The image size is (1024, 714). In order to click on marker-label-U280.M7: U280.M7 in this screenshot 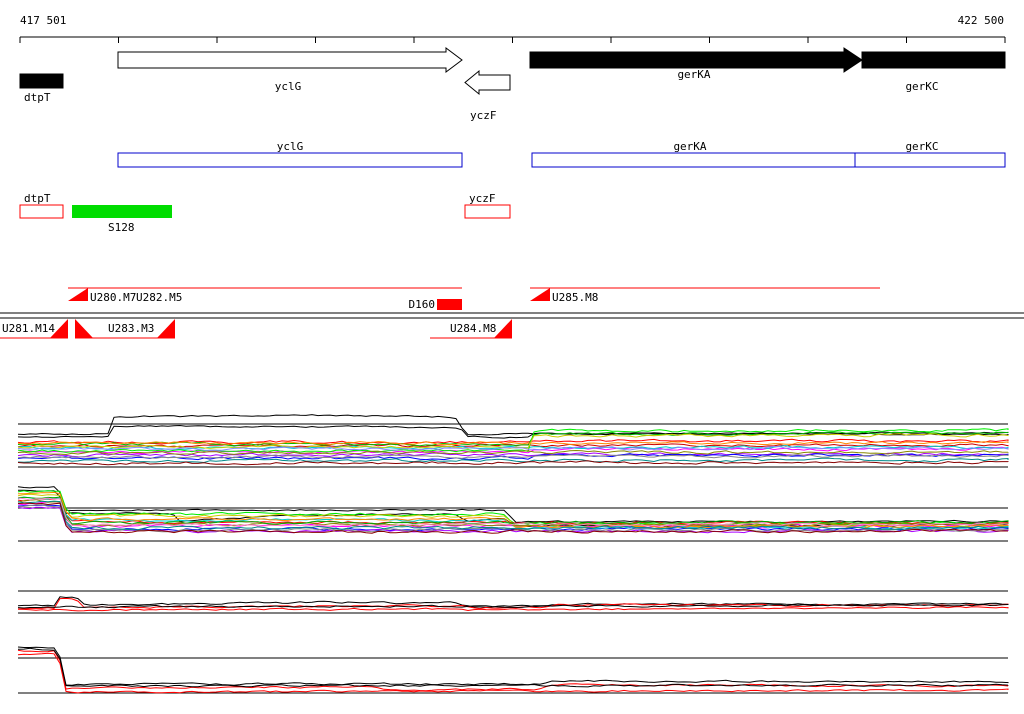, I will do `click(113, 297)`.